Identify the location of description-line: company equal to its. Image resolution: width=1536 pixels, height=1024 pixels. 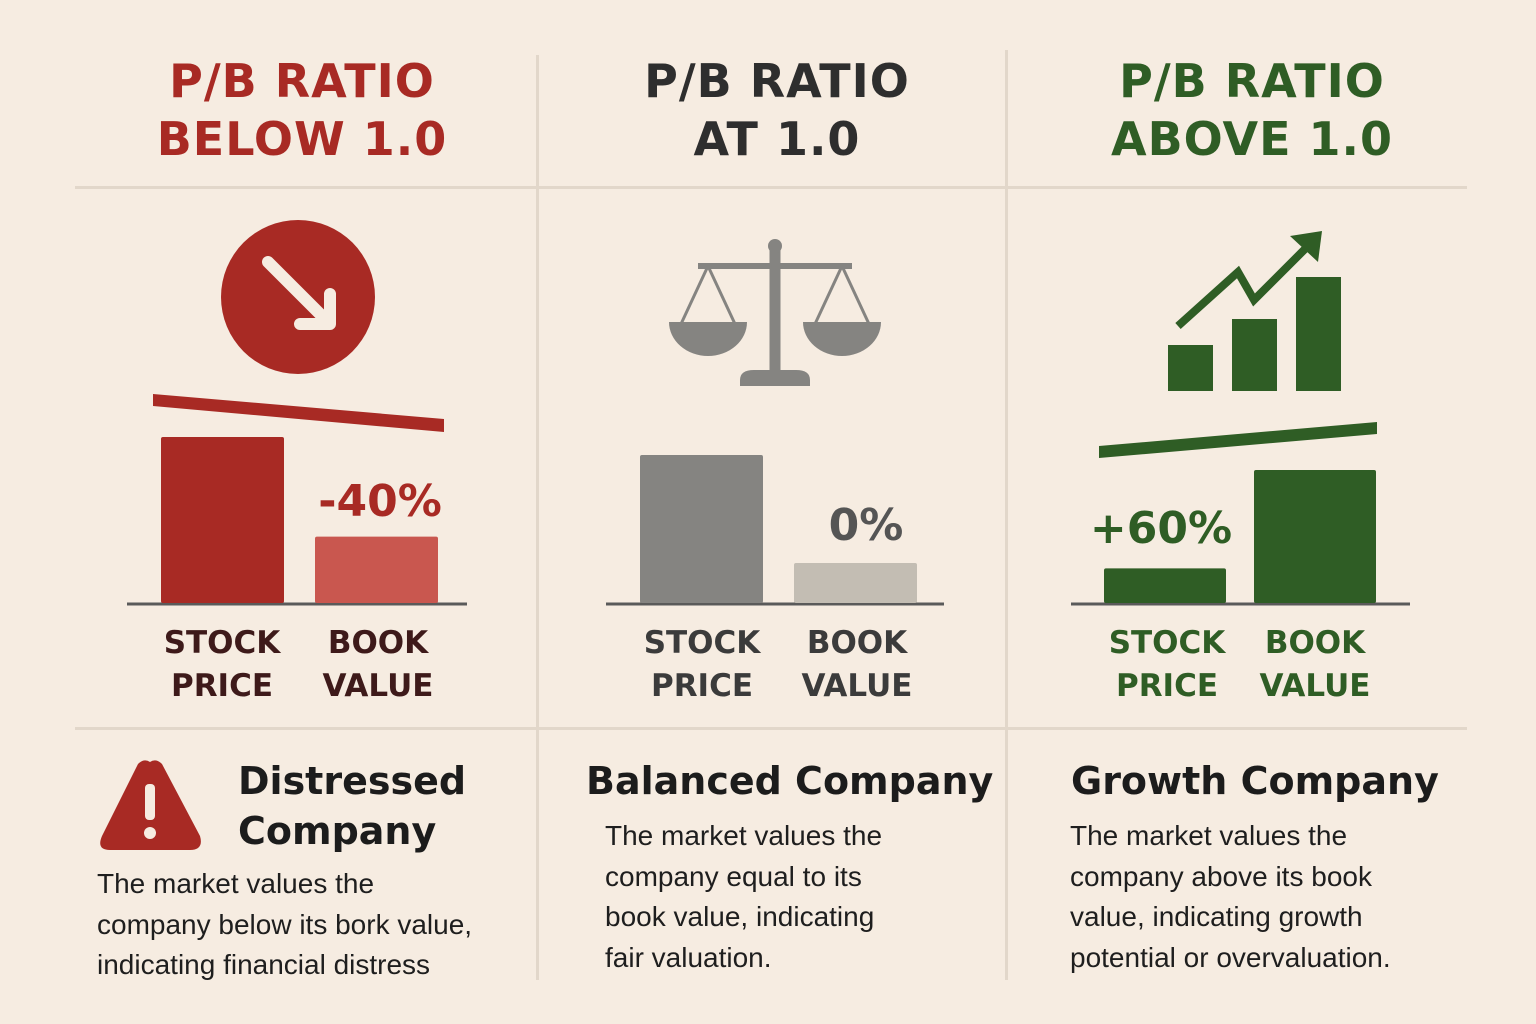
(733, 876).